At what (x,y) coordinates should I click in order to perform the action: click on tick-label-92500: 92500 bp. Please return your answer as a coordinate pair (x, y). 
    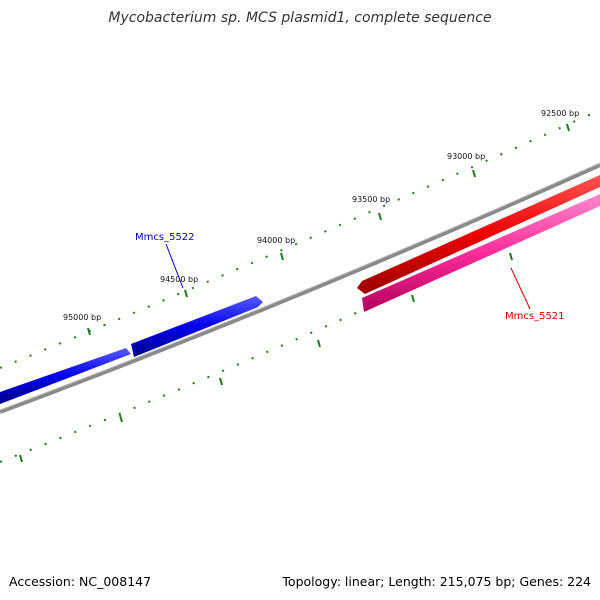
    Looking at the image, I should click on (560, 113).